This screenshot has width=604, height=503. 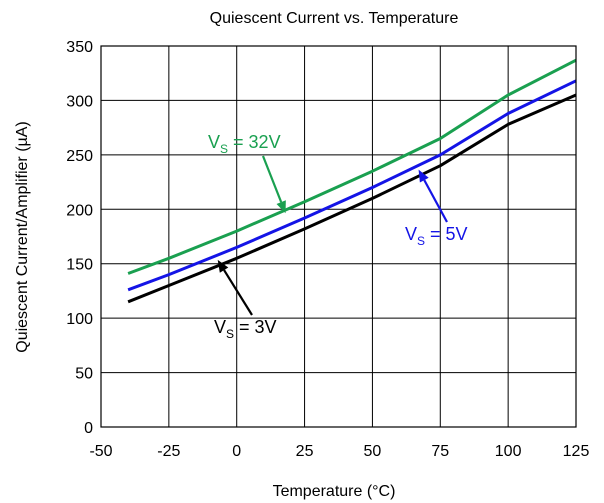 What do you see at coordinates (576, 451) in the screenshot?
I see `x-tick-label: 125` at bounding box center [576, 451].